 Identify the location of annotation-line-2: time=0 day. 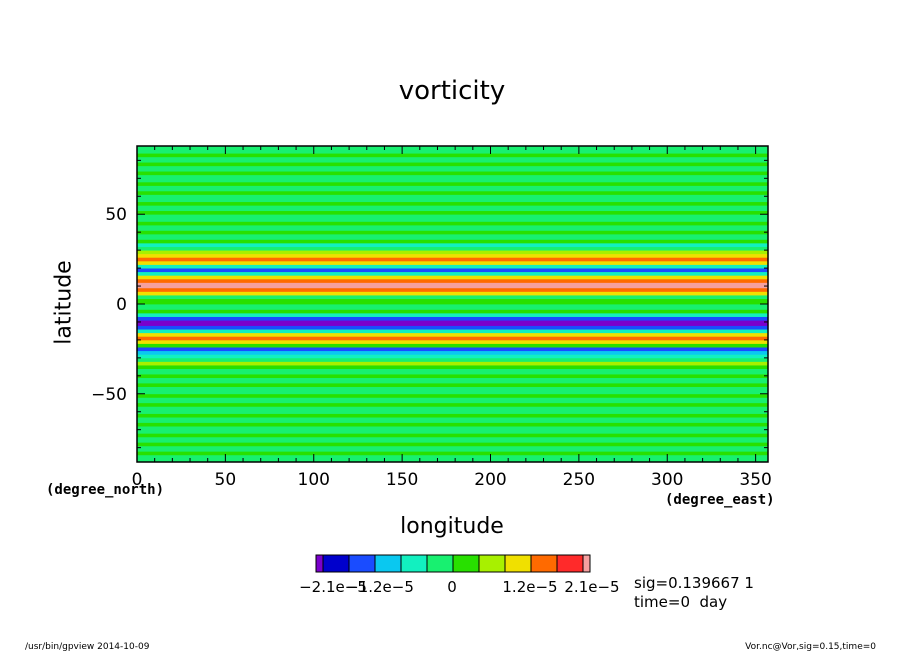
(681, 602).